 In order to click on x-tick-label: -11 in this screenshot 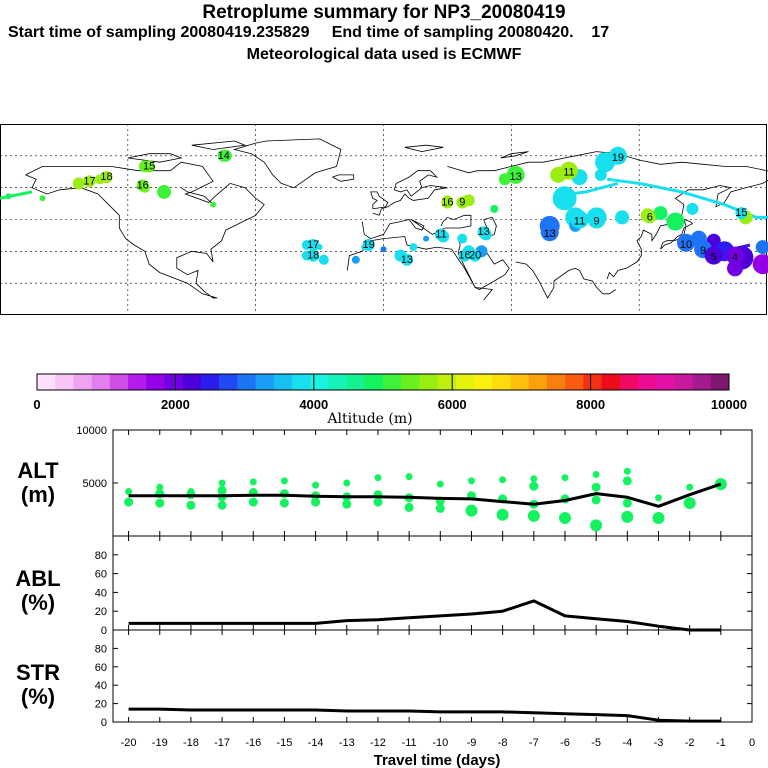, I will do `click(409, 743)`.